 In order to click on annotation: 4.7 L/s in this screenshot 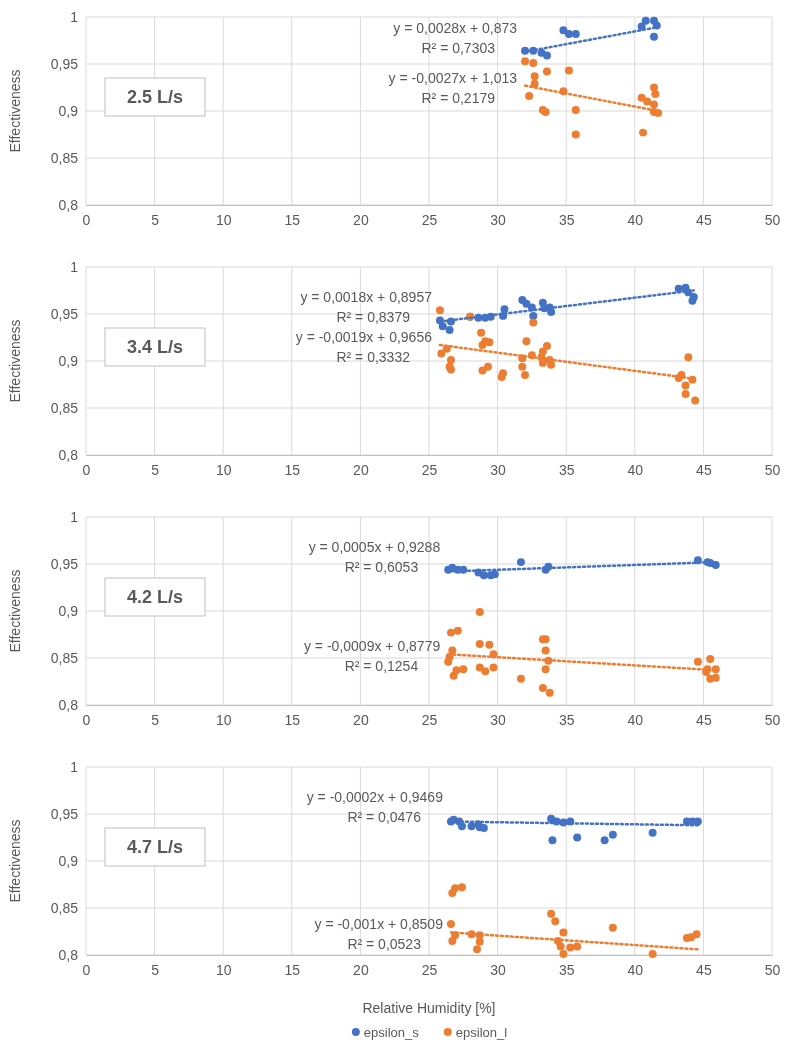, I will do `click(155, 847)`.